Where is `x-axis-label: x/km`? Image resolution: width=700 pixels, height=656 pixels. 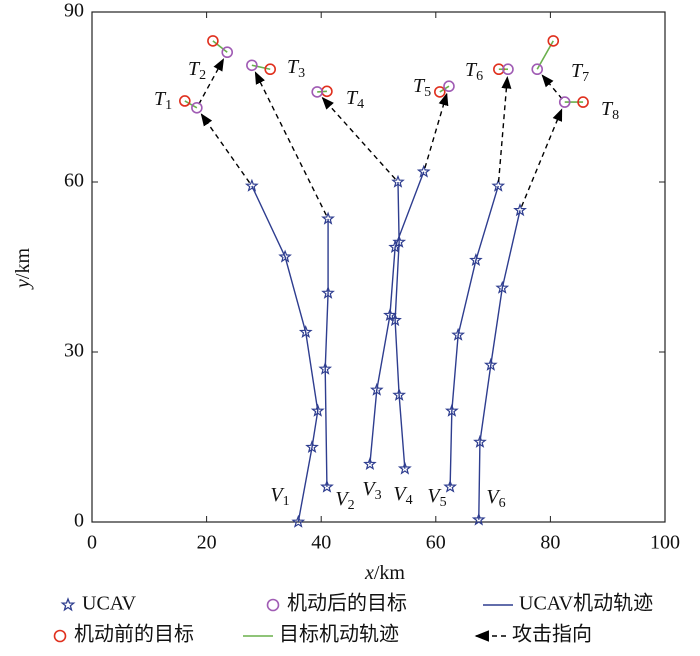
x-axis-label: x/km is located at coordinates (384, 573).